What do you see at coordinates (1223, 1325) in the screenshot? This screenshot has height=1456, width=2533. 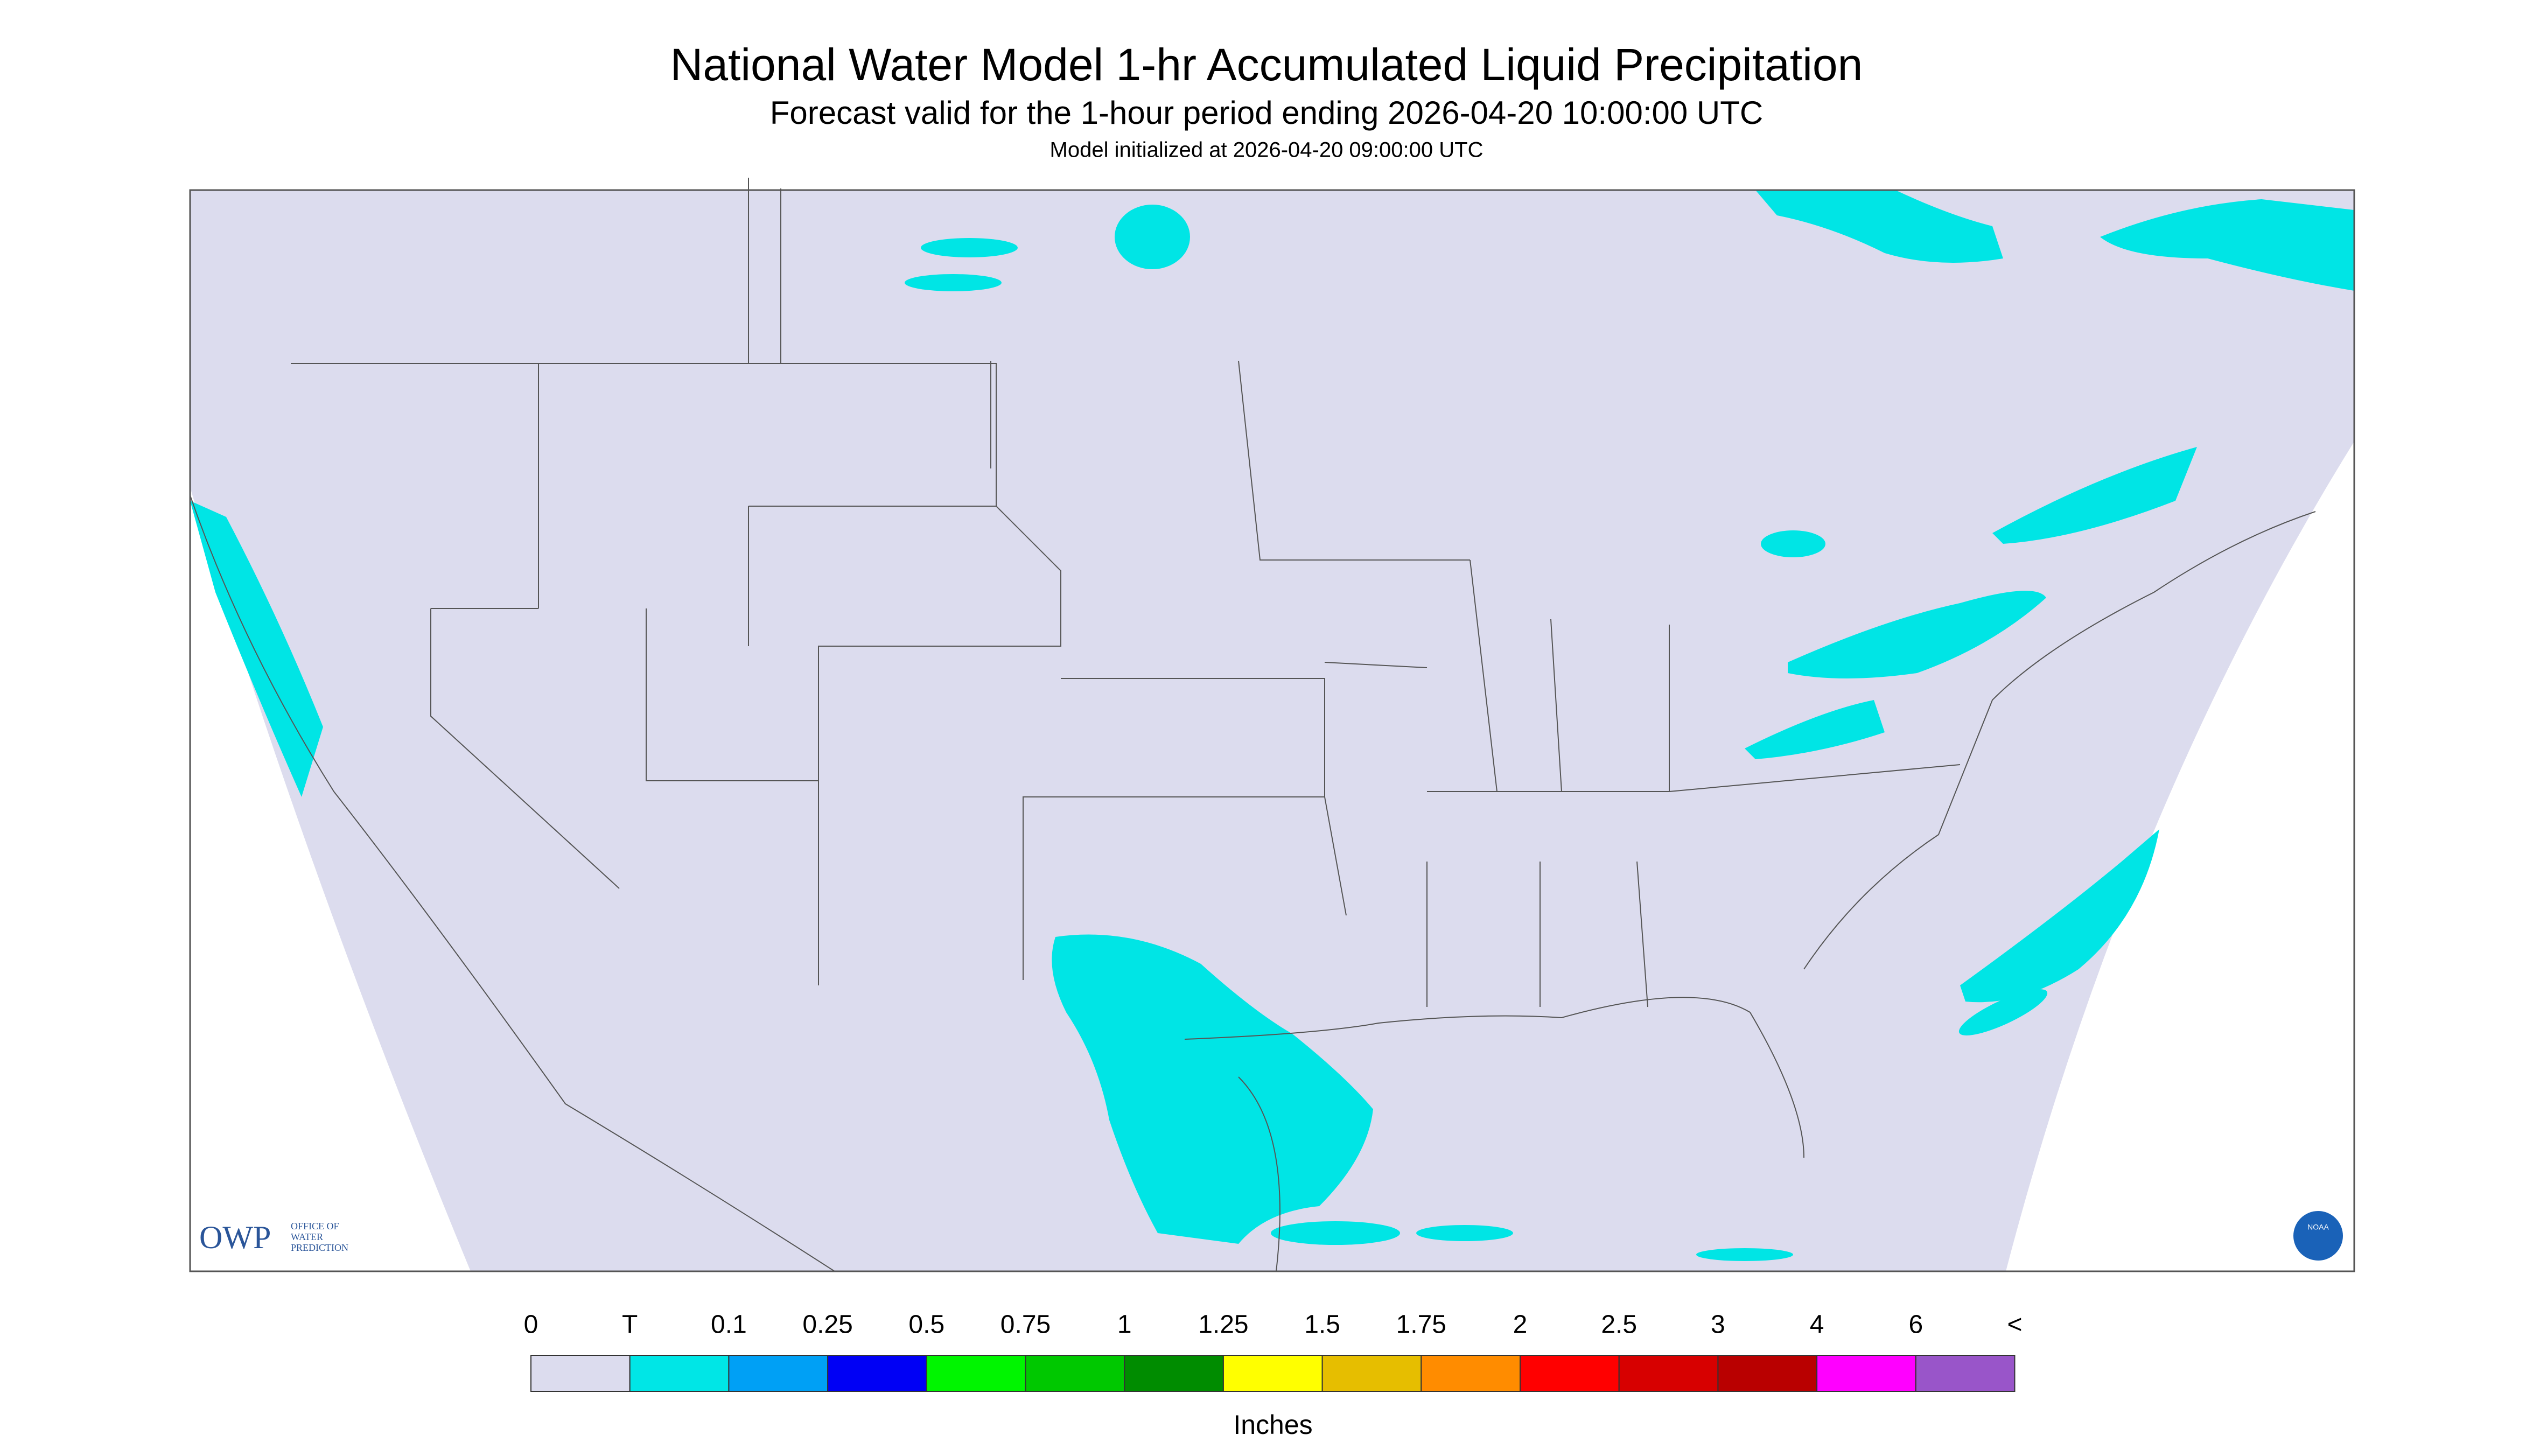 I see `legend-label: 1.25` at bounding box center [1223, 1325].